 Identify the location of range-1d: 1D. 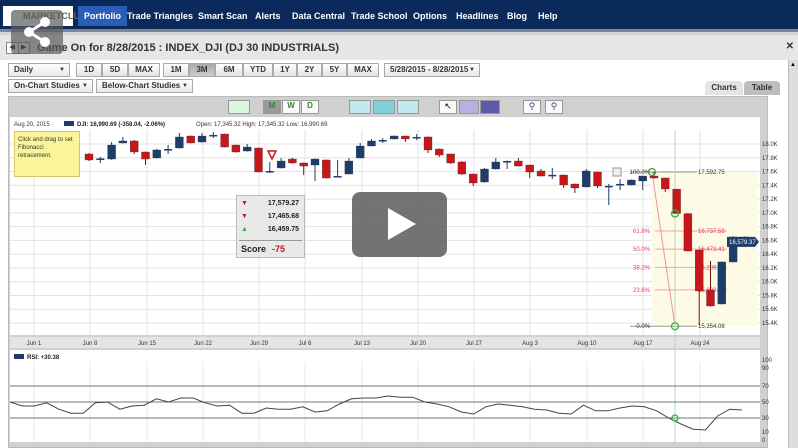
(89, 70).